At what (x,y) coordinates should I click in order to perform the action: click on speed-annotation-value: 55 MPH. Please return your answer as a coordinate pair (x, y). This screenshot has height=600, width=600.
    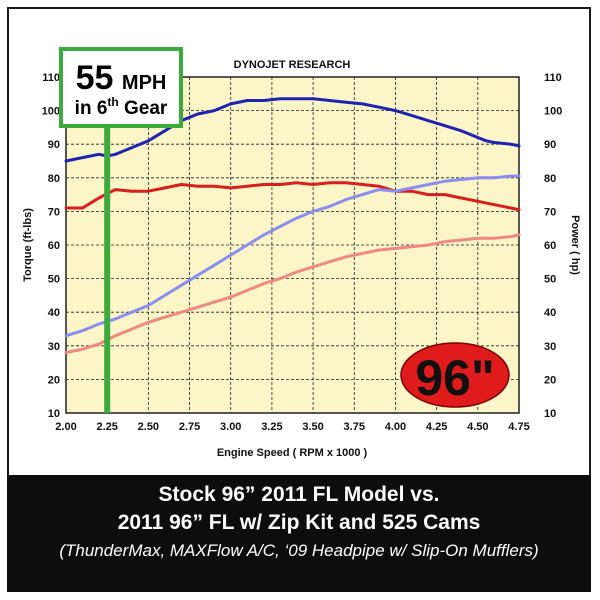
    Looking at the image, I should click on (121, 78).